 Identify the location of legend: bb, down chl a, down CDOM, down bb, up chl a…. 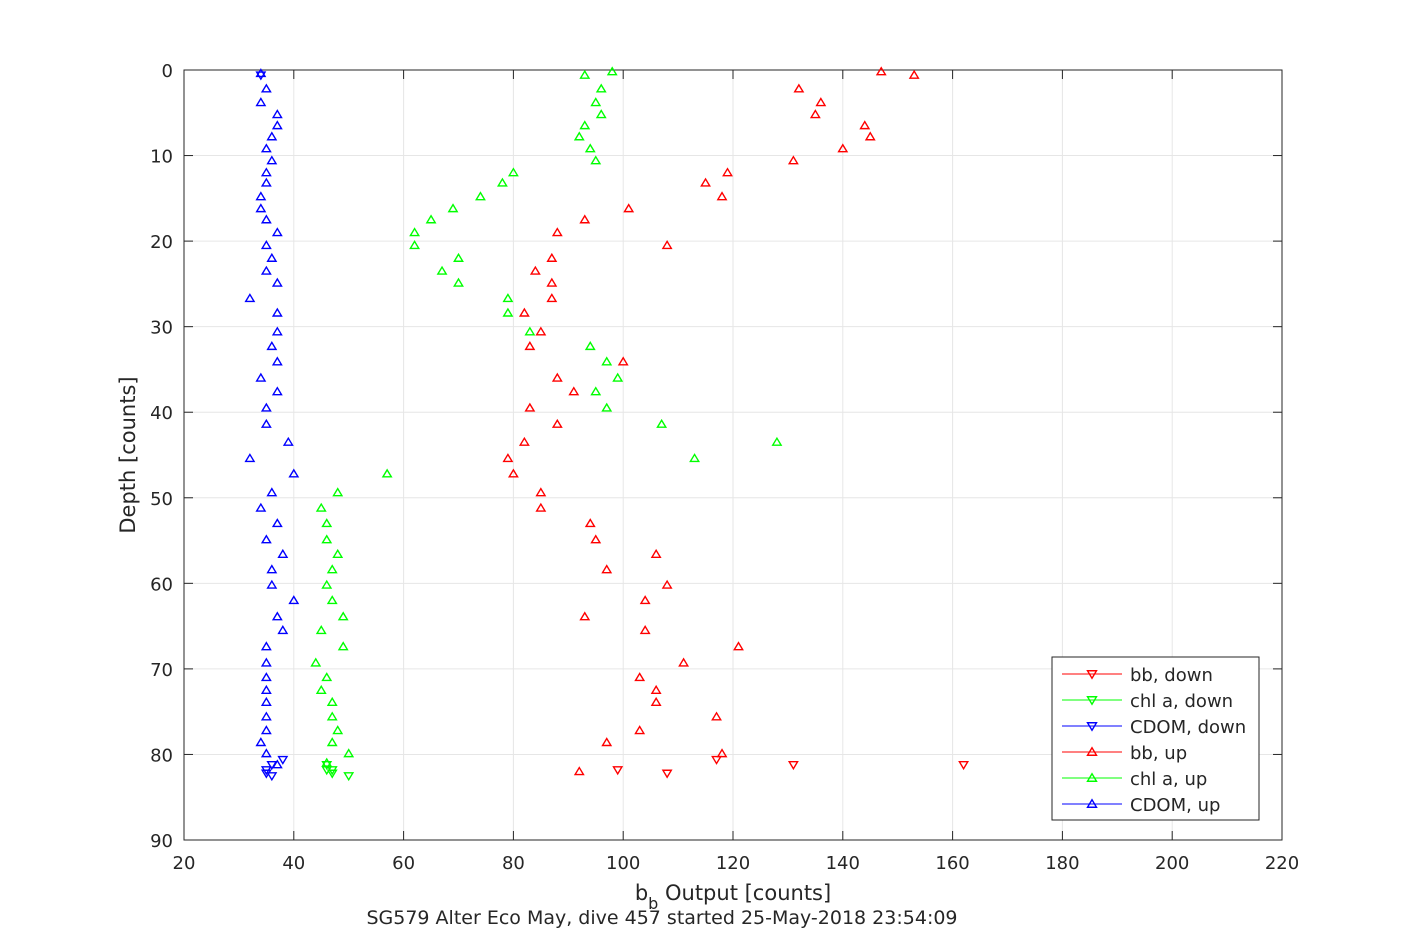
(1155, 738).